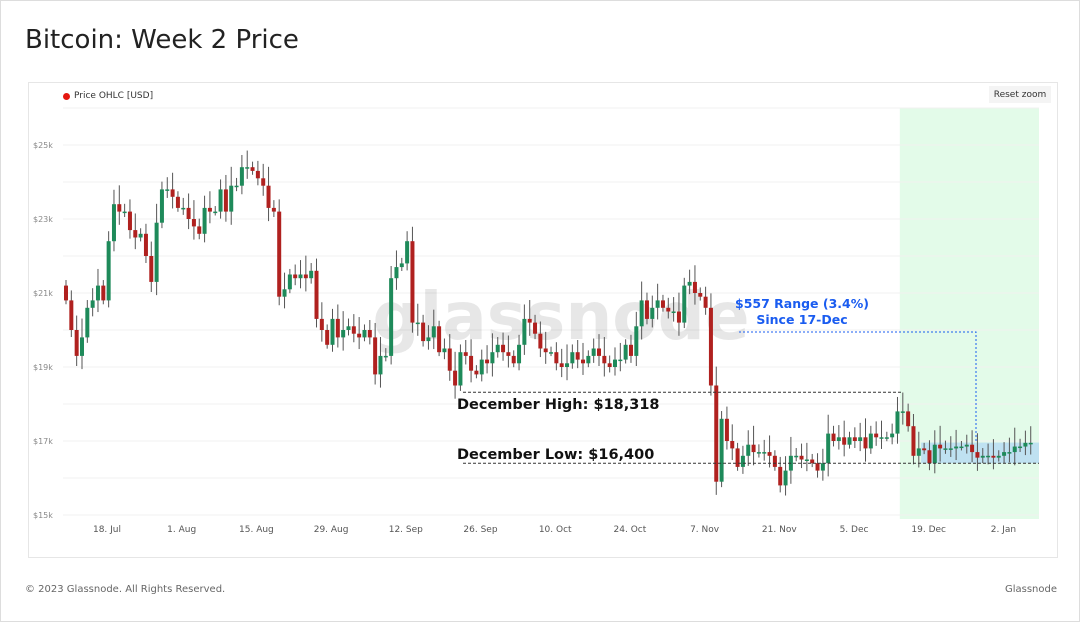  Describe the element at coordinates (43, 515) in the screenshot. I see `y-tick-label: $15k` at that location.